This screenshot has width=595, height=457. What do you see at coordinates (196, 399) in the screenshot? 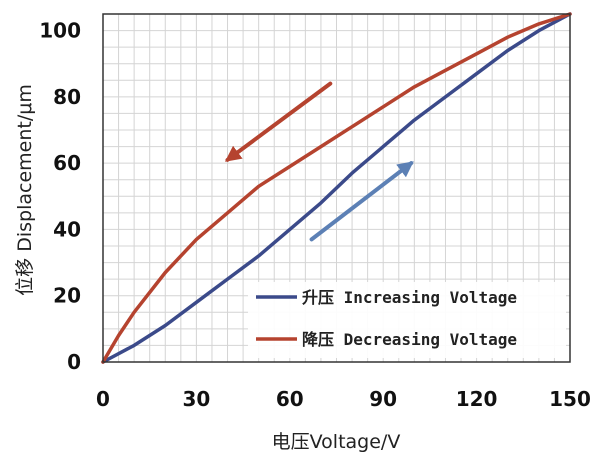
I see `x-tick-label: 30` at bounding box center [196, 399].